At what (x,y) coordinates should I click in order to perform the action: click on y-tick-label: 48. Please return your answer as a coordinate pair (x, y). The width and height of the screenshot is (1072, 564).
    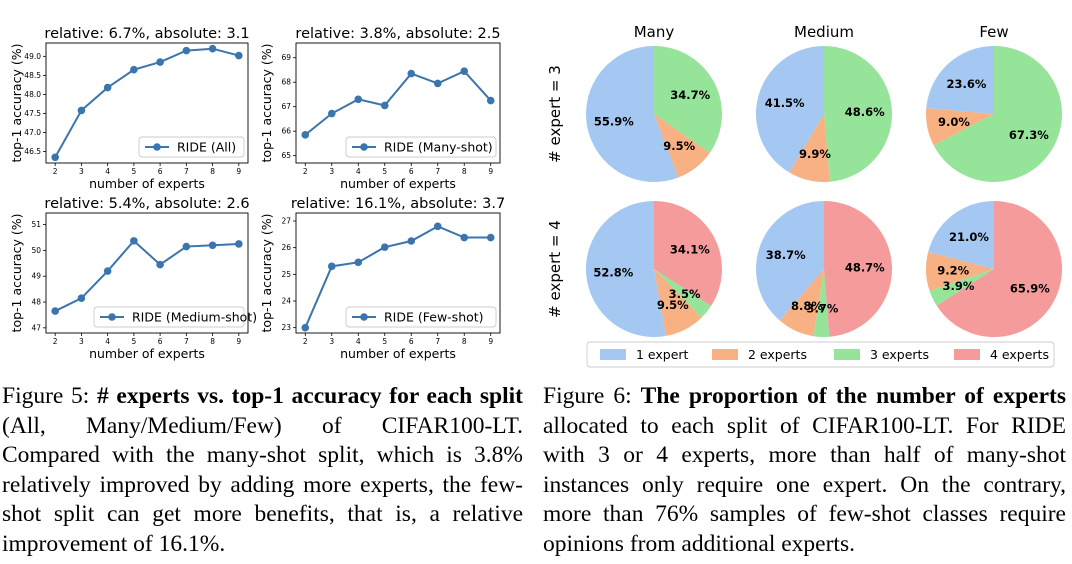
    Looking at the image, I should click on (36, 302).